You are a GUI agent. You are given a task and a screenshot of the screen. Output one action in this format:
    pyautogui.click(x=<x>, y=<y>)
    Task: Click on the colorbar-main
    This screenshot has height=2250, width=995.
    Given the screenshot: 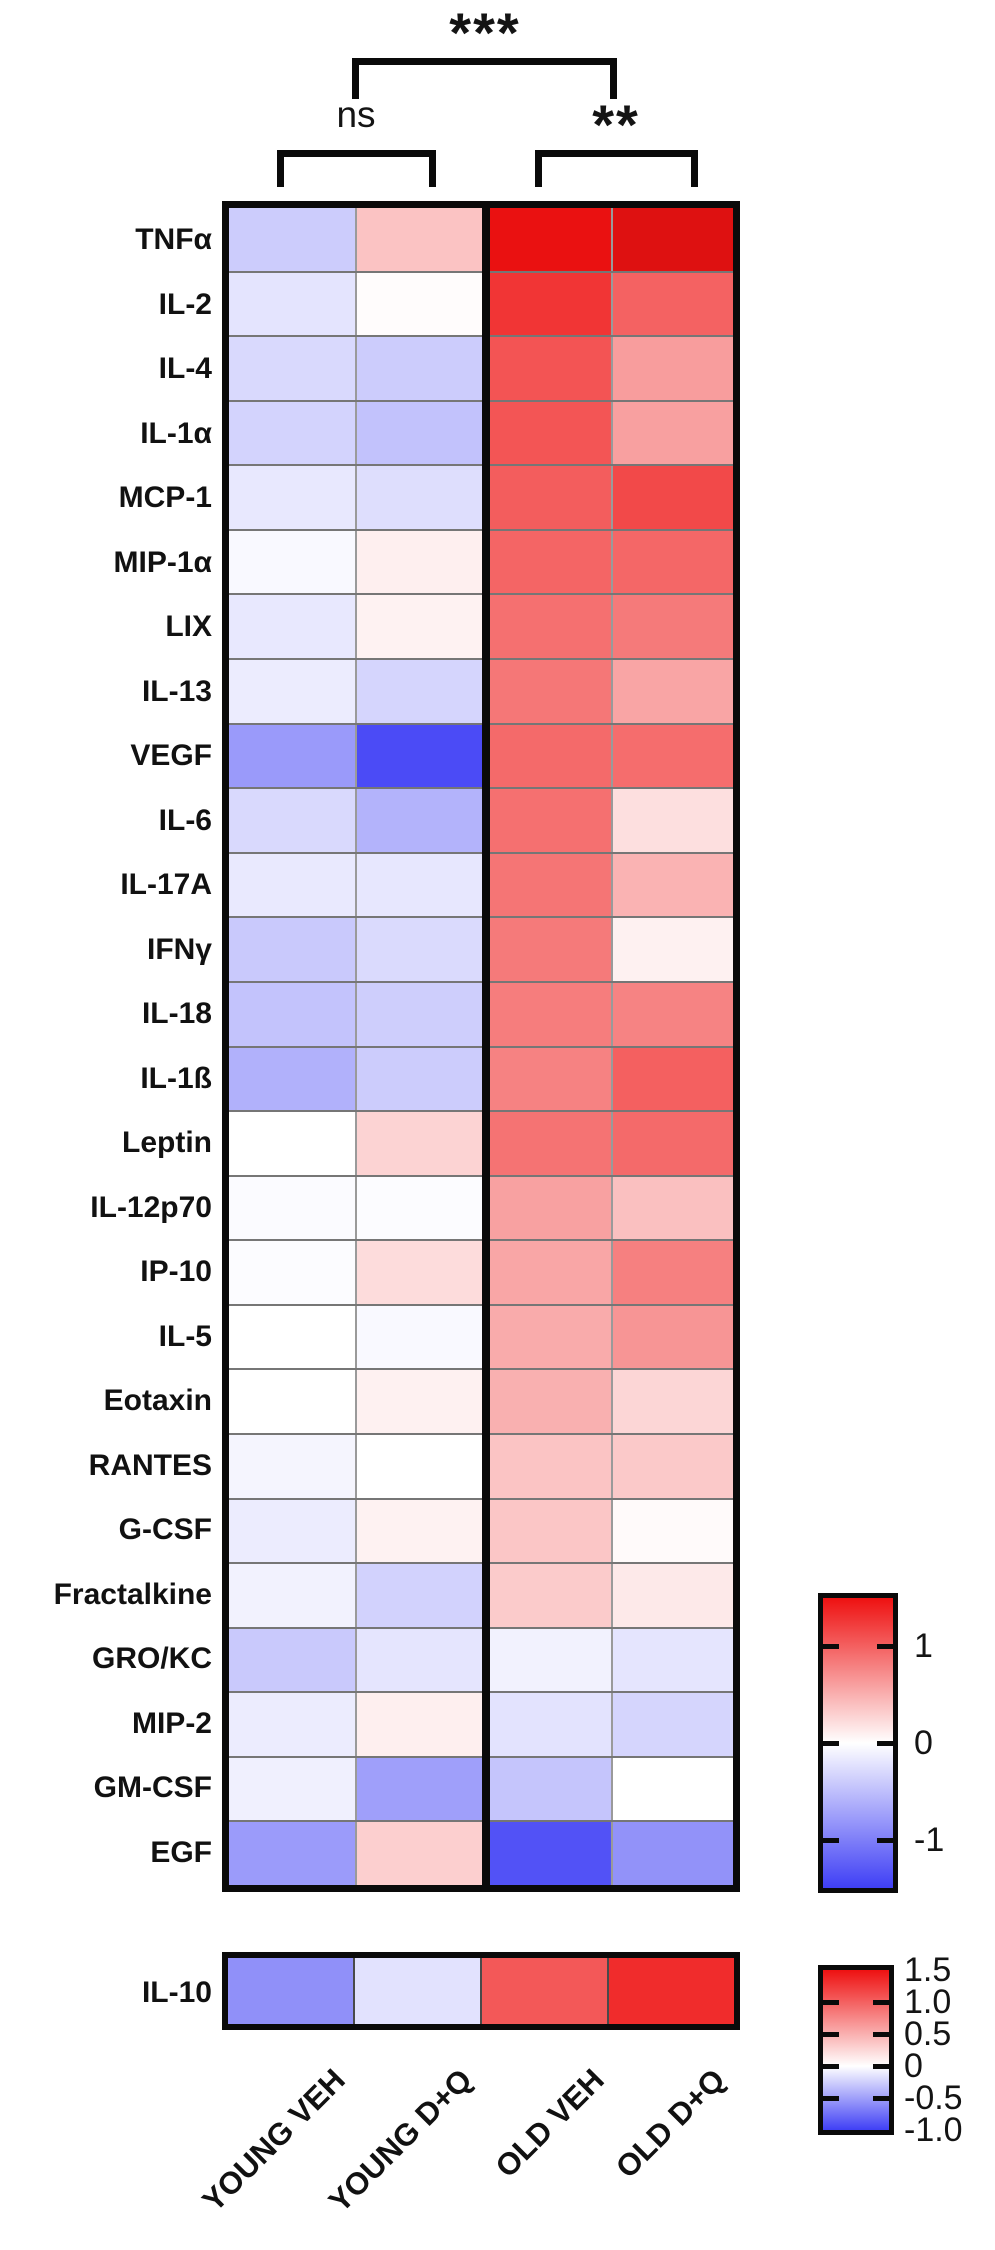 What is the action you would take?
    pyautogui.click(x=858, y=1743)
    